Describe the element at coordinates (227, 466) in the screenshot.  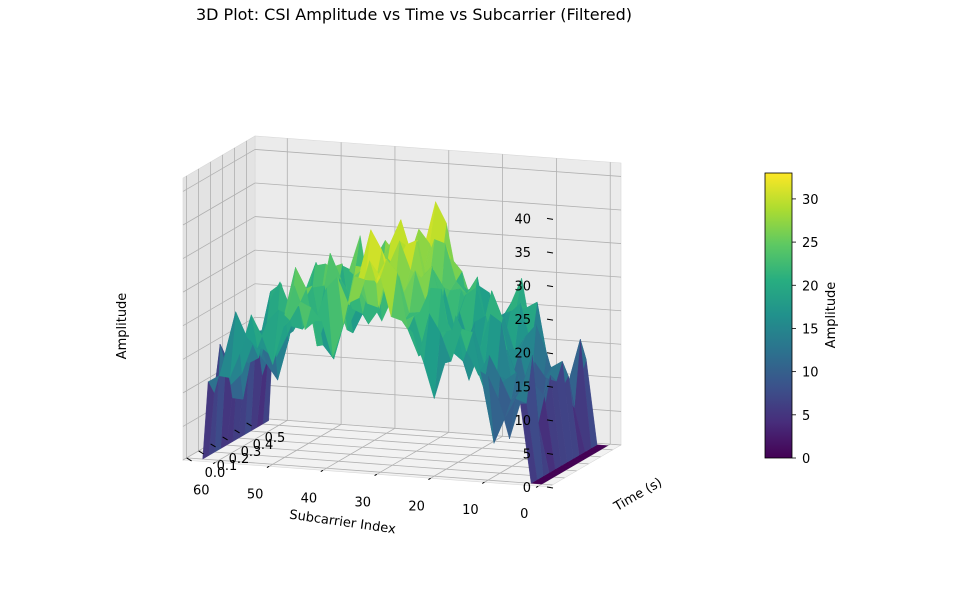
I see `y-tick-label: 0.1` at that location.